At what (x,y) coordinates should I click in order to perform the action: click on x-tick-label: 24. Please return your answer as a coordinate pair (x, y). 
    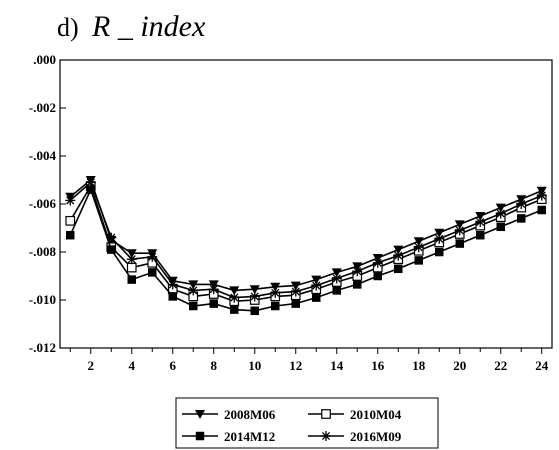
    Looking at the image, I should click on (542, 365).